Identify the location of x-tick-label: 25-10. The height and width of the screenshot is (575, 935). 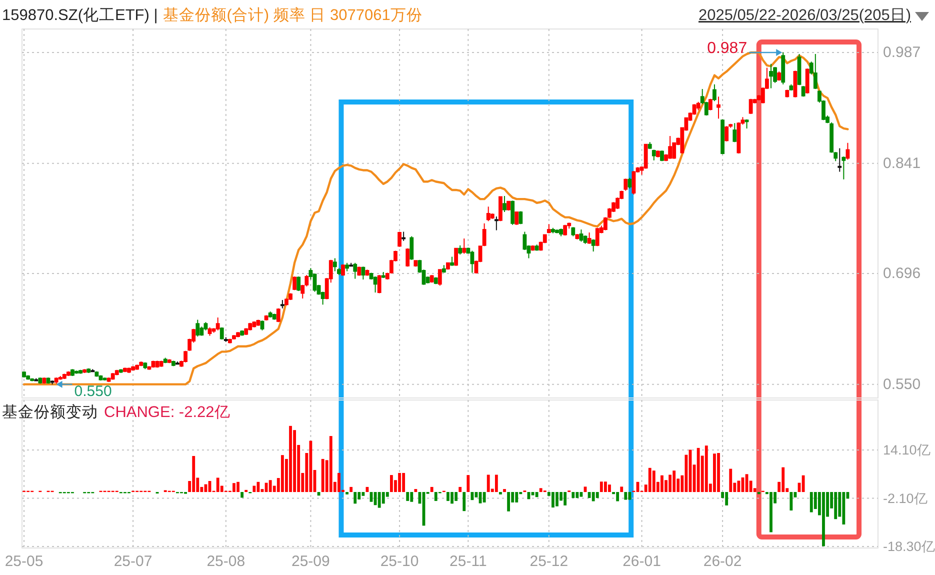
(399, 561).